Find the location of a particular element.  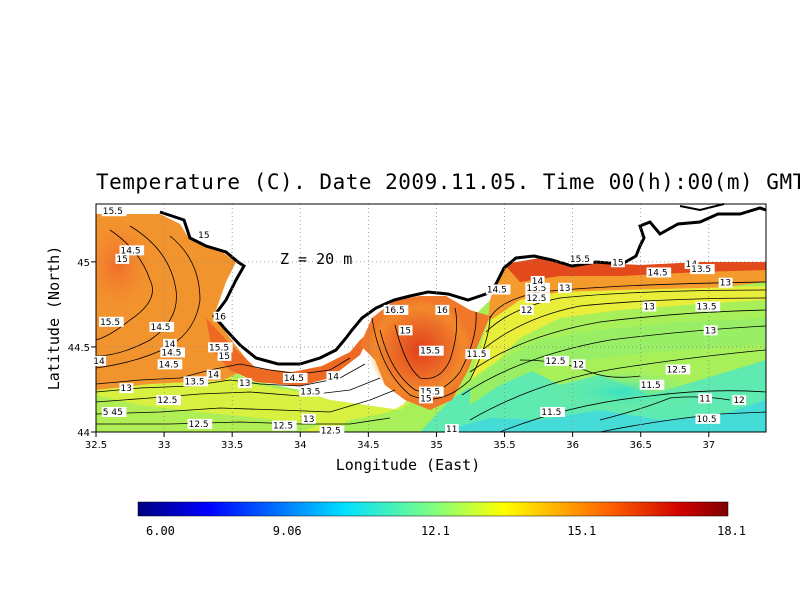

contour-label: 16.5 is located at coordinates (396, 310).